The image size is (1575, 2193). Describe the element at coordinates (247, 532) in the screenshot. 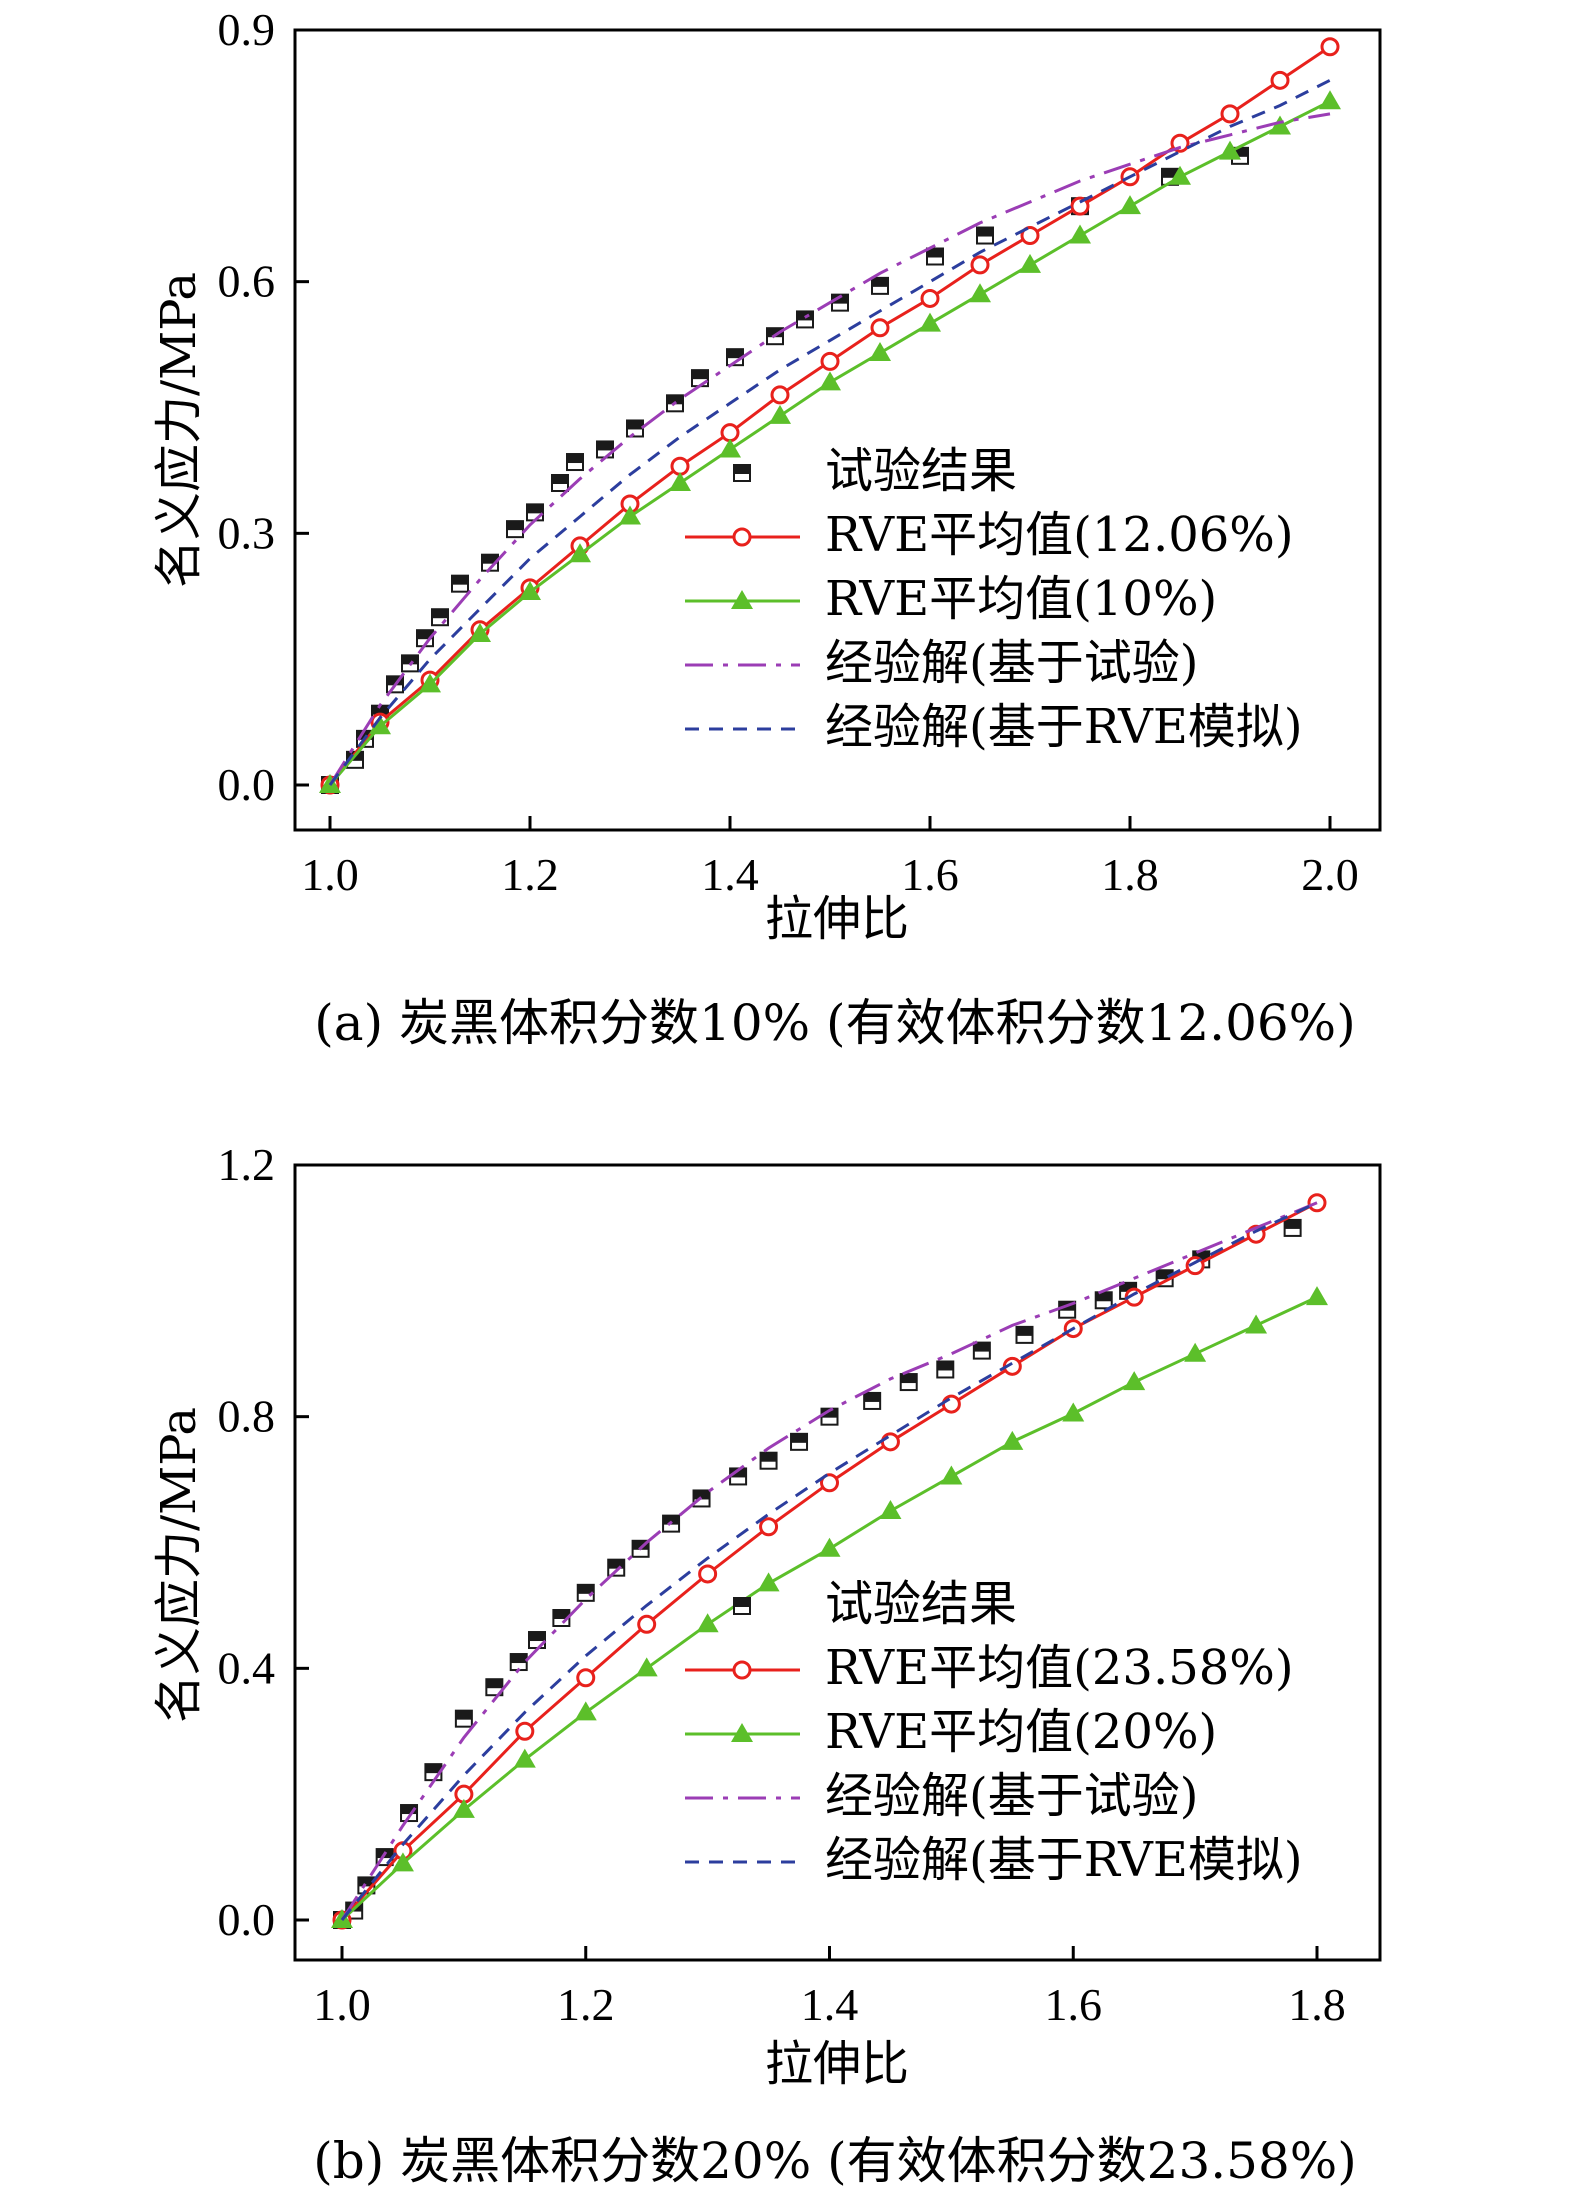

I see `y-tick-label: 0.3` at that location.